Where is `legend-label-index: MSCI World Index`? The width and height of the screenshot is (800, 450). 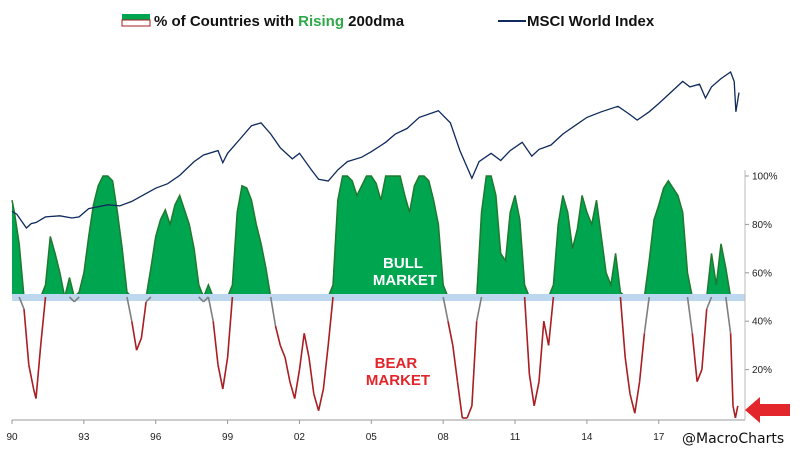 legend-label-index: MSCI World Index is located at coordinates (591, 21).